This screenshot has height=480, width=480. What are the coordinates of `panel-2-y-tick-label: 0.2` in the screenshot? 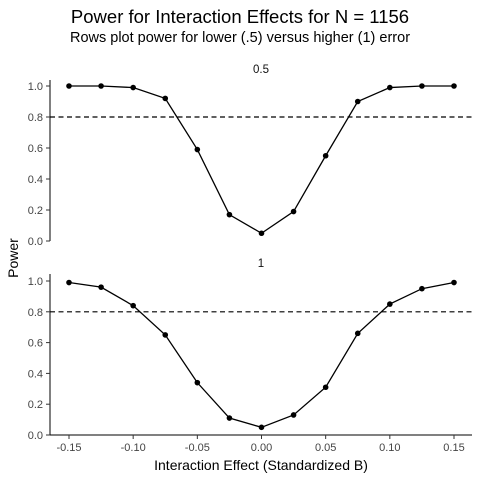 It's located at (35, 405).